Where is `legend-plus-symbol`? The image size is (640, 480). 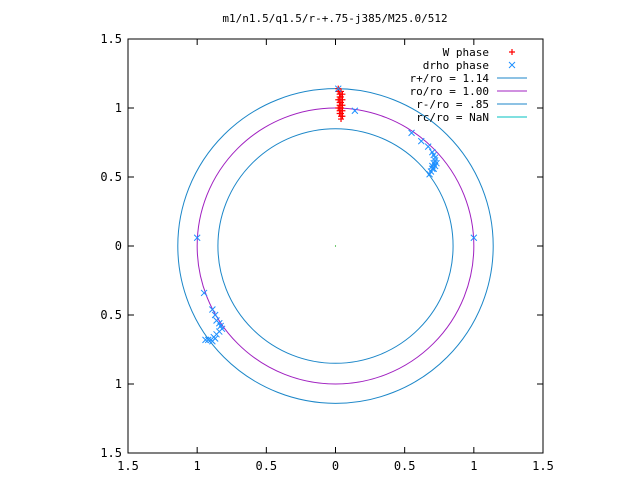 legend-plus-symbol is located at coordinates (512, 52).